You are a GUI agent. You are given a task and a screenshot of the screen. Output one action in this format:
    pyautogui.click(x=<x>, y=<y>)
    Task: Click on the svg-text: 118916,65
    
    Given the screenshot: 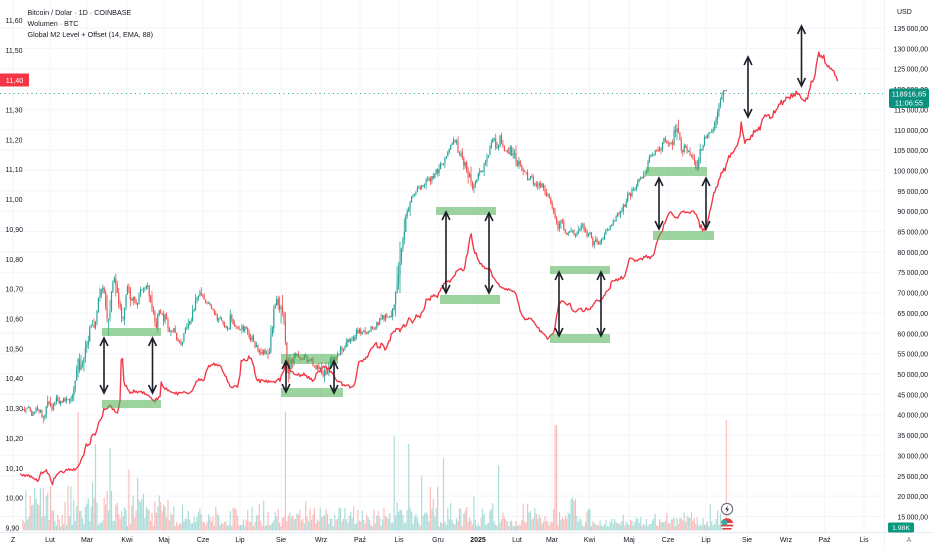 What is the action you would take?
    pyautogui.click(x=909, y=94)
    